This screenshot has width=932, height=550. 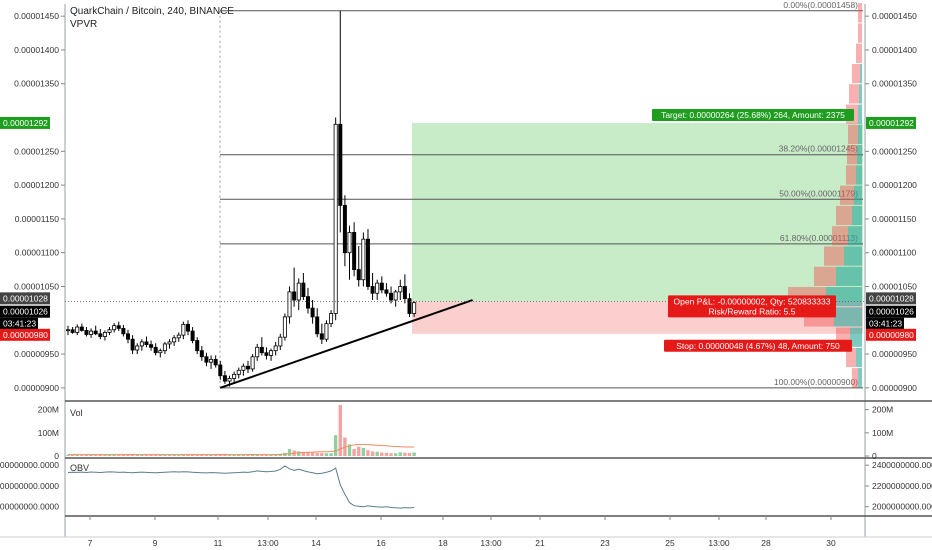 What do you see at coordinates (443, 543) in the screenshot?
I see `x-tick-label: 18` at bounding box center [443, 543].